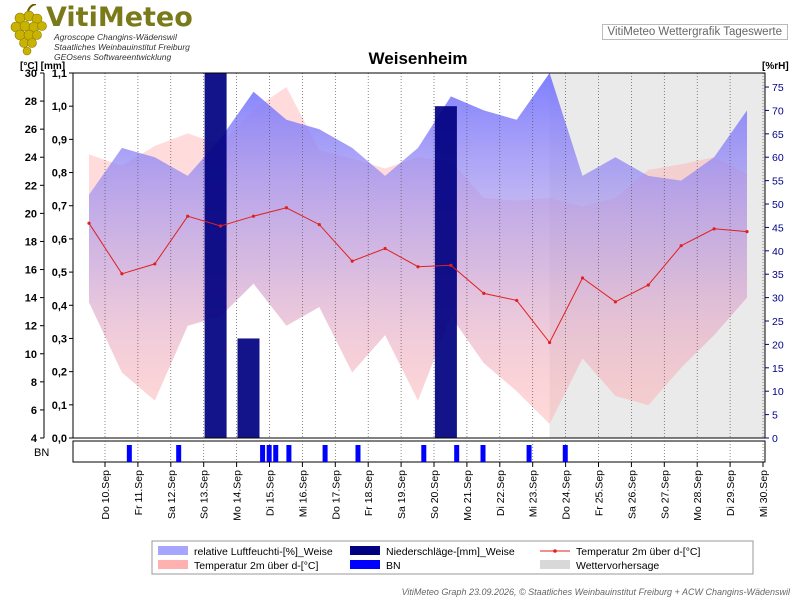 The image size is (800, 600). I want to click on x-tick-label: Di 15.Sep, so click(271, 493).